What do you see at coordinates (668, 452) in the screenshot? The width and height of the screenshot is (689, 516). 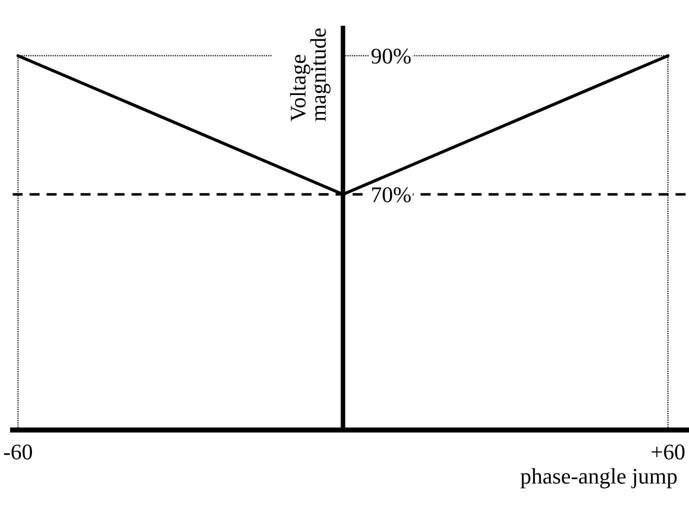 I see `x-tick-label: +60` at bounding box center [668, 452].